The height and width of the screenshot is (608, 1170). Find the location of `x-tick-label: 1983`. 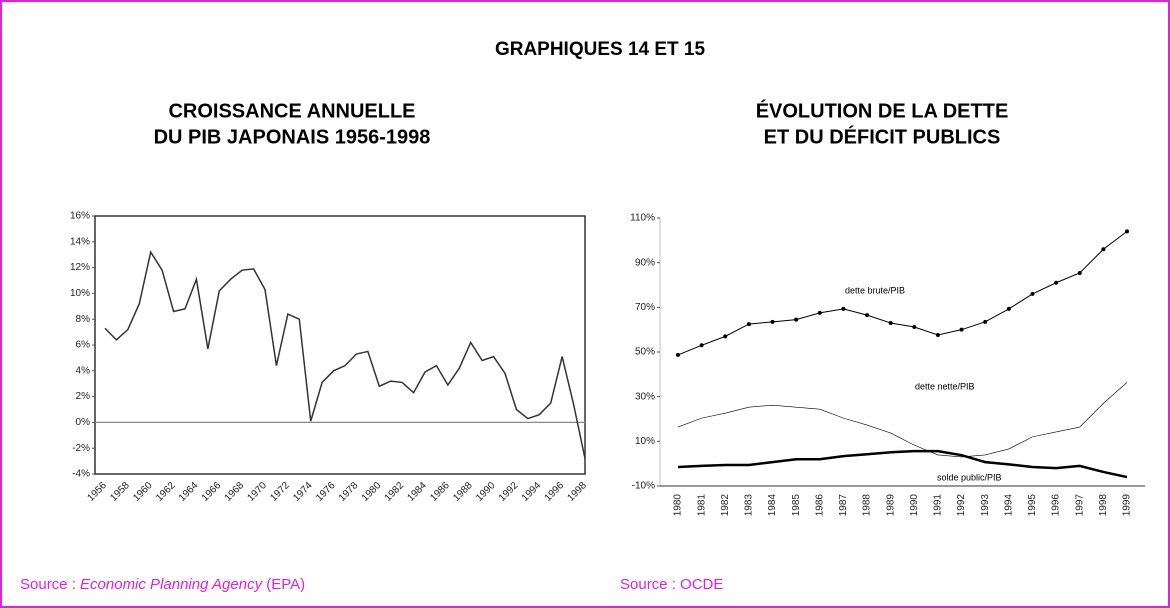

x-tick-label: 1983 is located at coordinates (749, 505).